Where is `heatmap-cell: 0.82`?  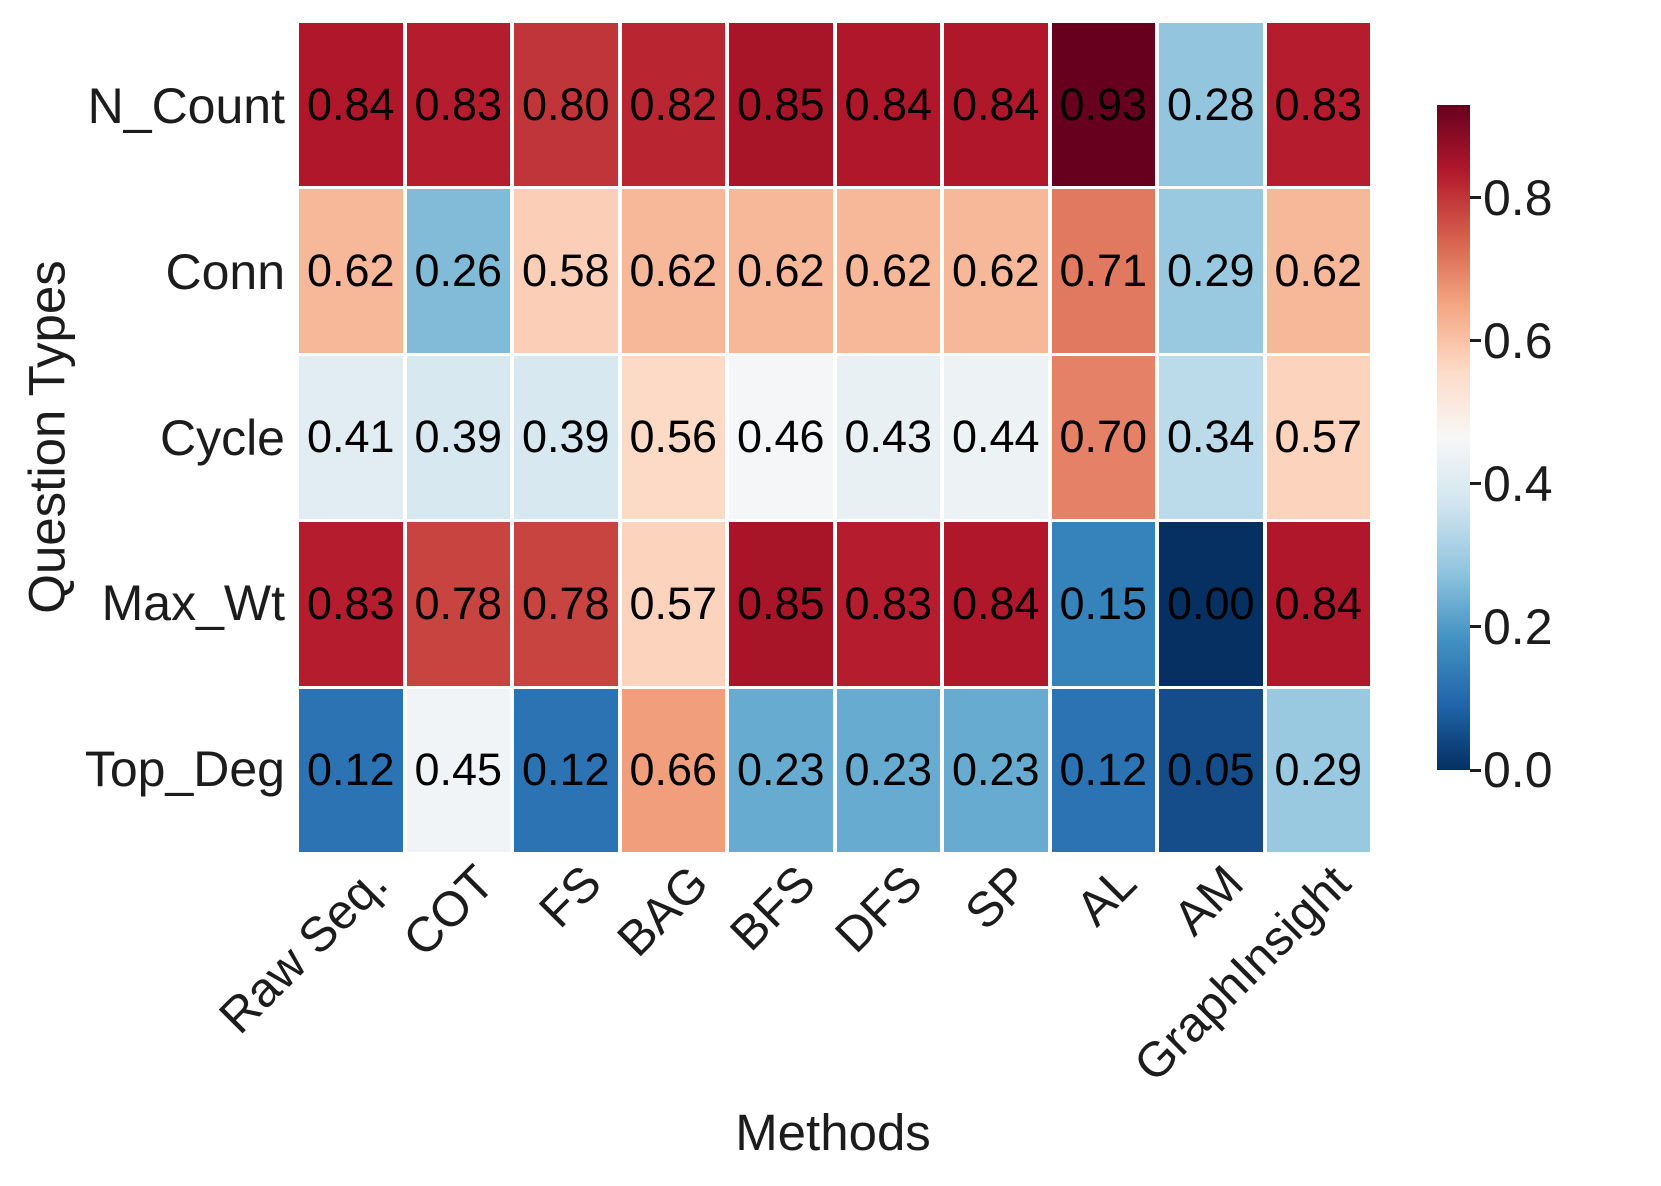
heatmap-cell: 0.82 is located at coordinates (673, 105).